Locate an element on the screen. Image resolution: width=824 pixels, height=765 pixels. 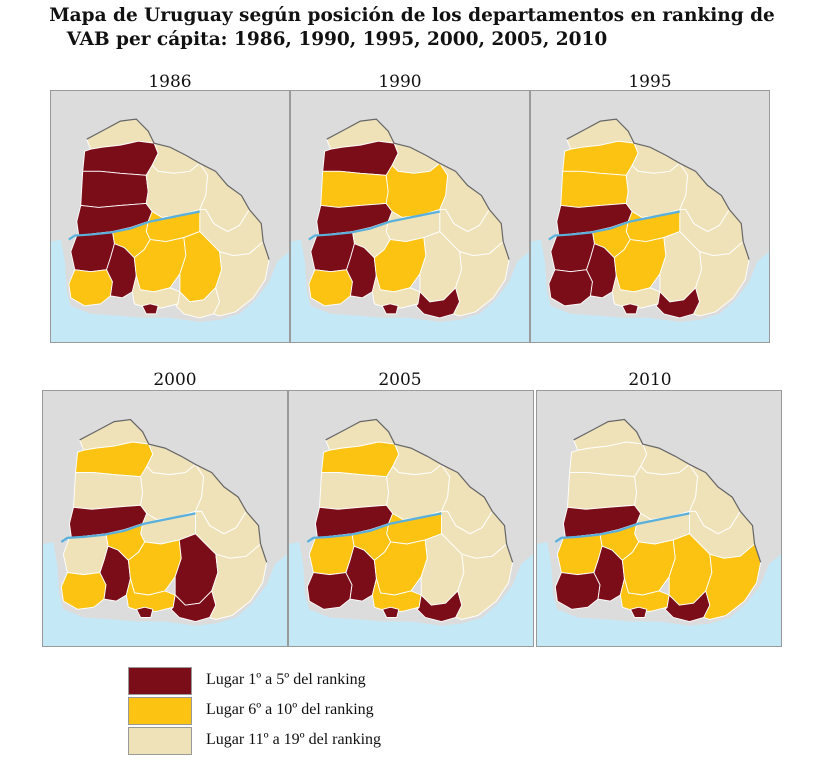
map-panel-1986 is located at coordinates (170, 216).